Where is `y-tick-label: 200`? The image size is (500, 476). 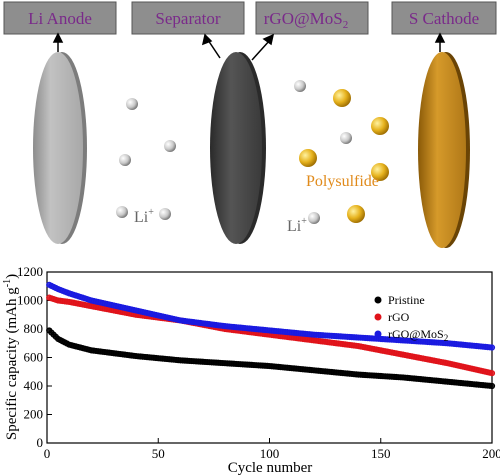
y-tick-label: 200 is located at coordinates (34, 414).